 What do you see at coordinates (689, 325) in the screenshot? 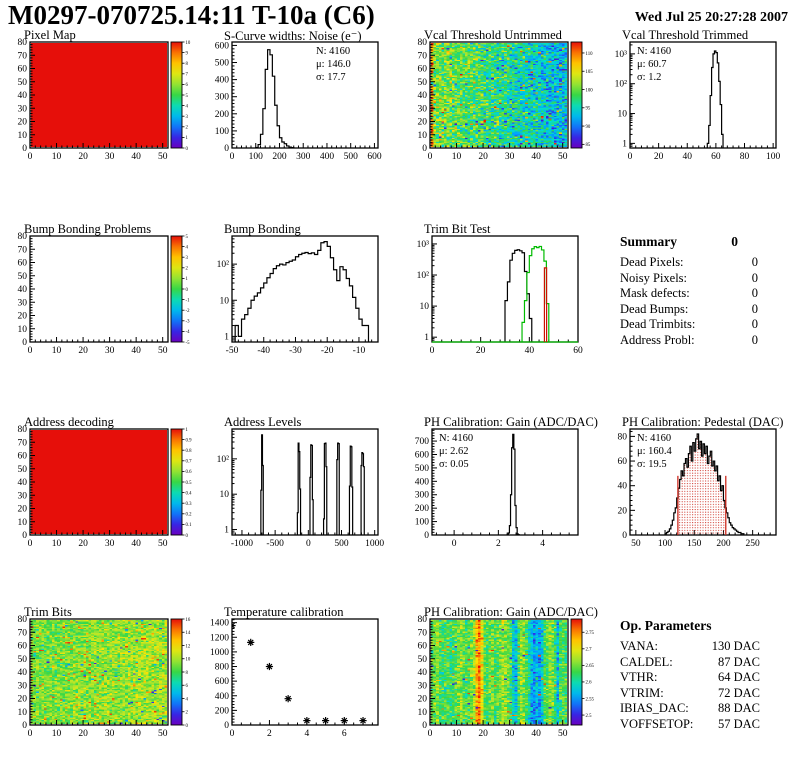
I see `summary-row: Dead Trimbits: 0` at bounding box center [689, 325].